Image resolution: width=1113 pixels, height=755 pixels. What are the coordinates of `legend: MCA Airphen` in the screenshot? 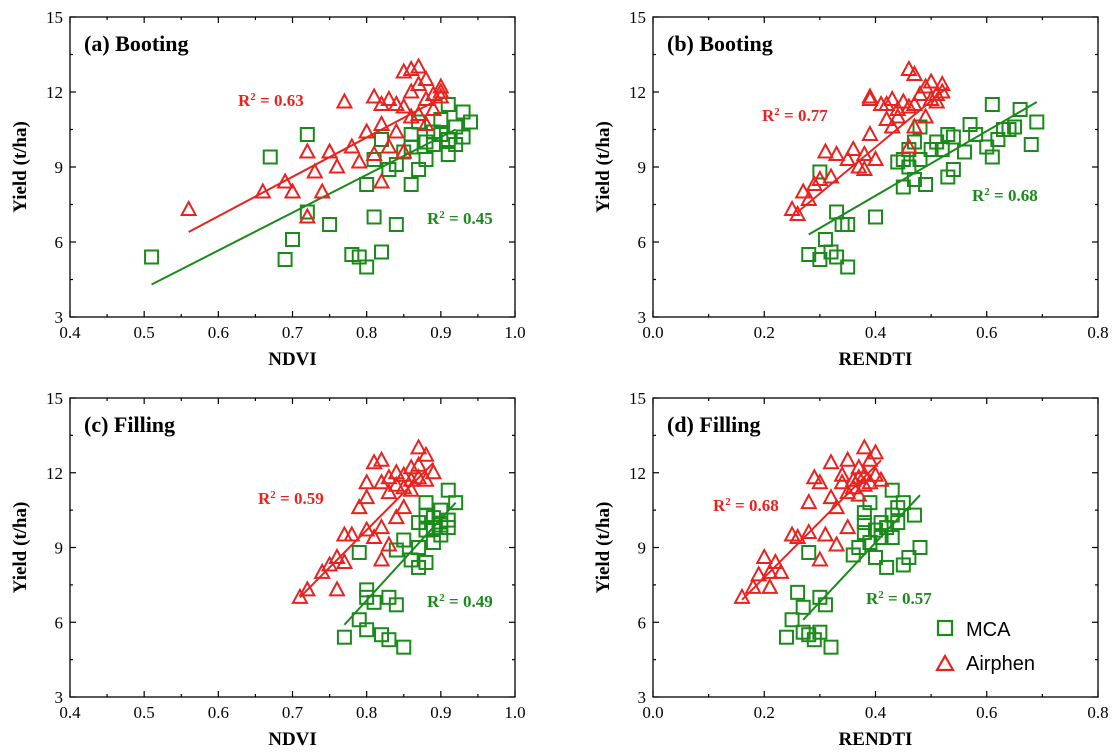 It's located at (985, 647).